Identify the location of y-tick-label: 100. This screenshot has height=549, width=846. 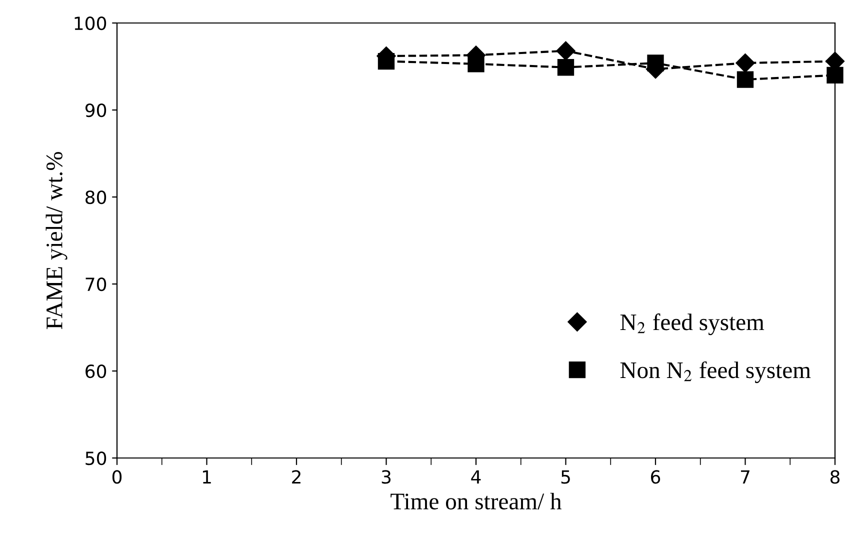
(90, 23).